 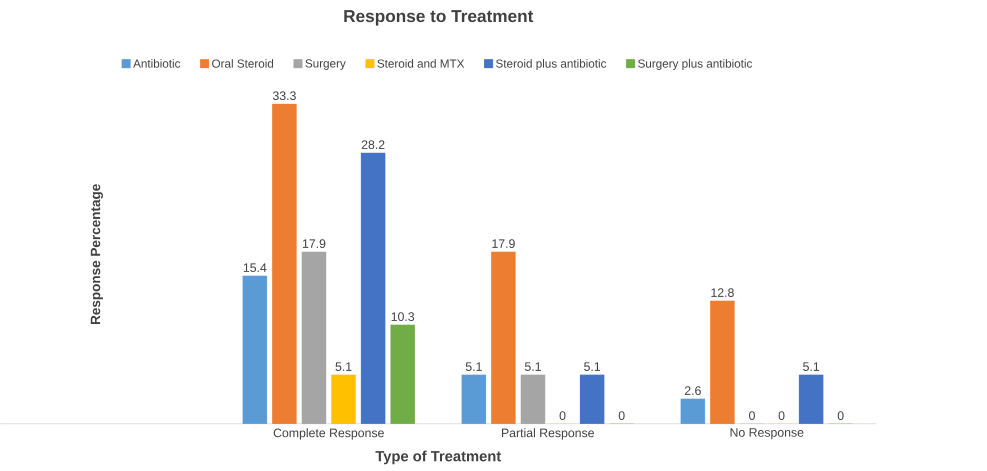 What do you see at coordinates (548, 434) in the screenshot?
I see `x-tick-label: Partial Response` at bounding box center [548, 434].